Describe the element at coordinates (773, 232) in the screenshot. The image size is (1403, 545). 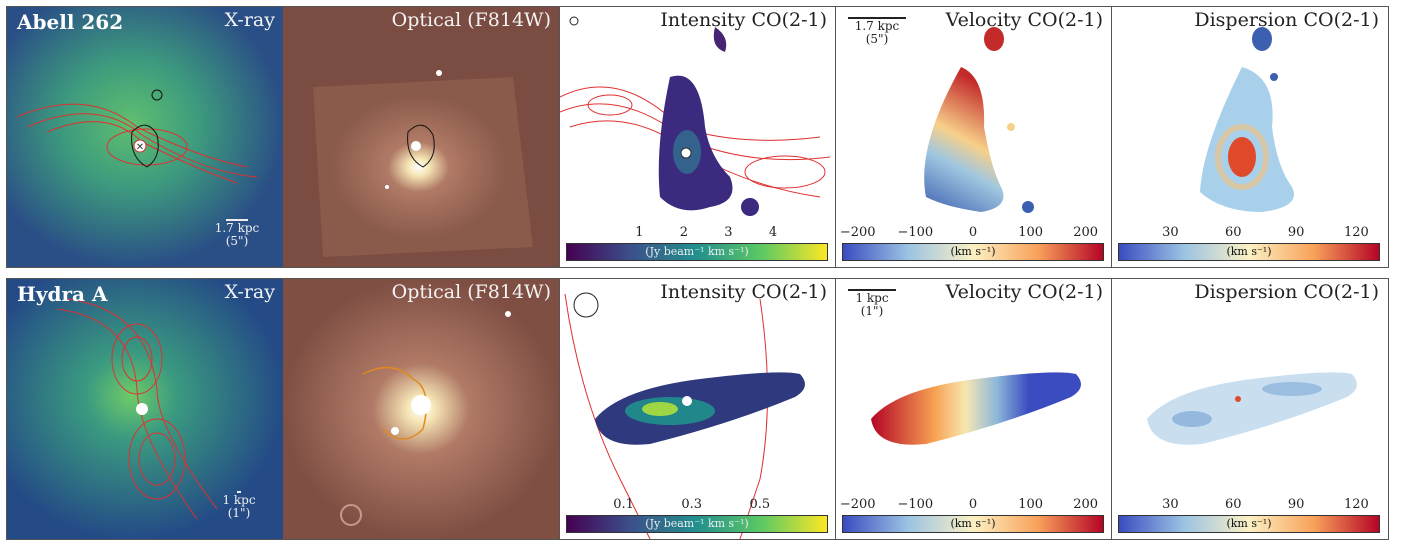
I see `tick-label: 4` at that location.